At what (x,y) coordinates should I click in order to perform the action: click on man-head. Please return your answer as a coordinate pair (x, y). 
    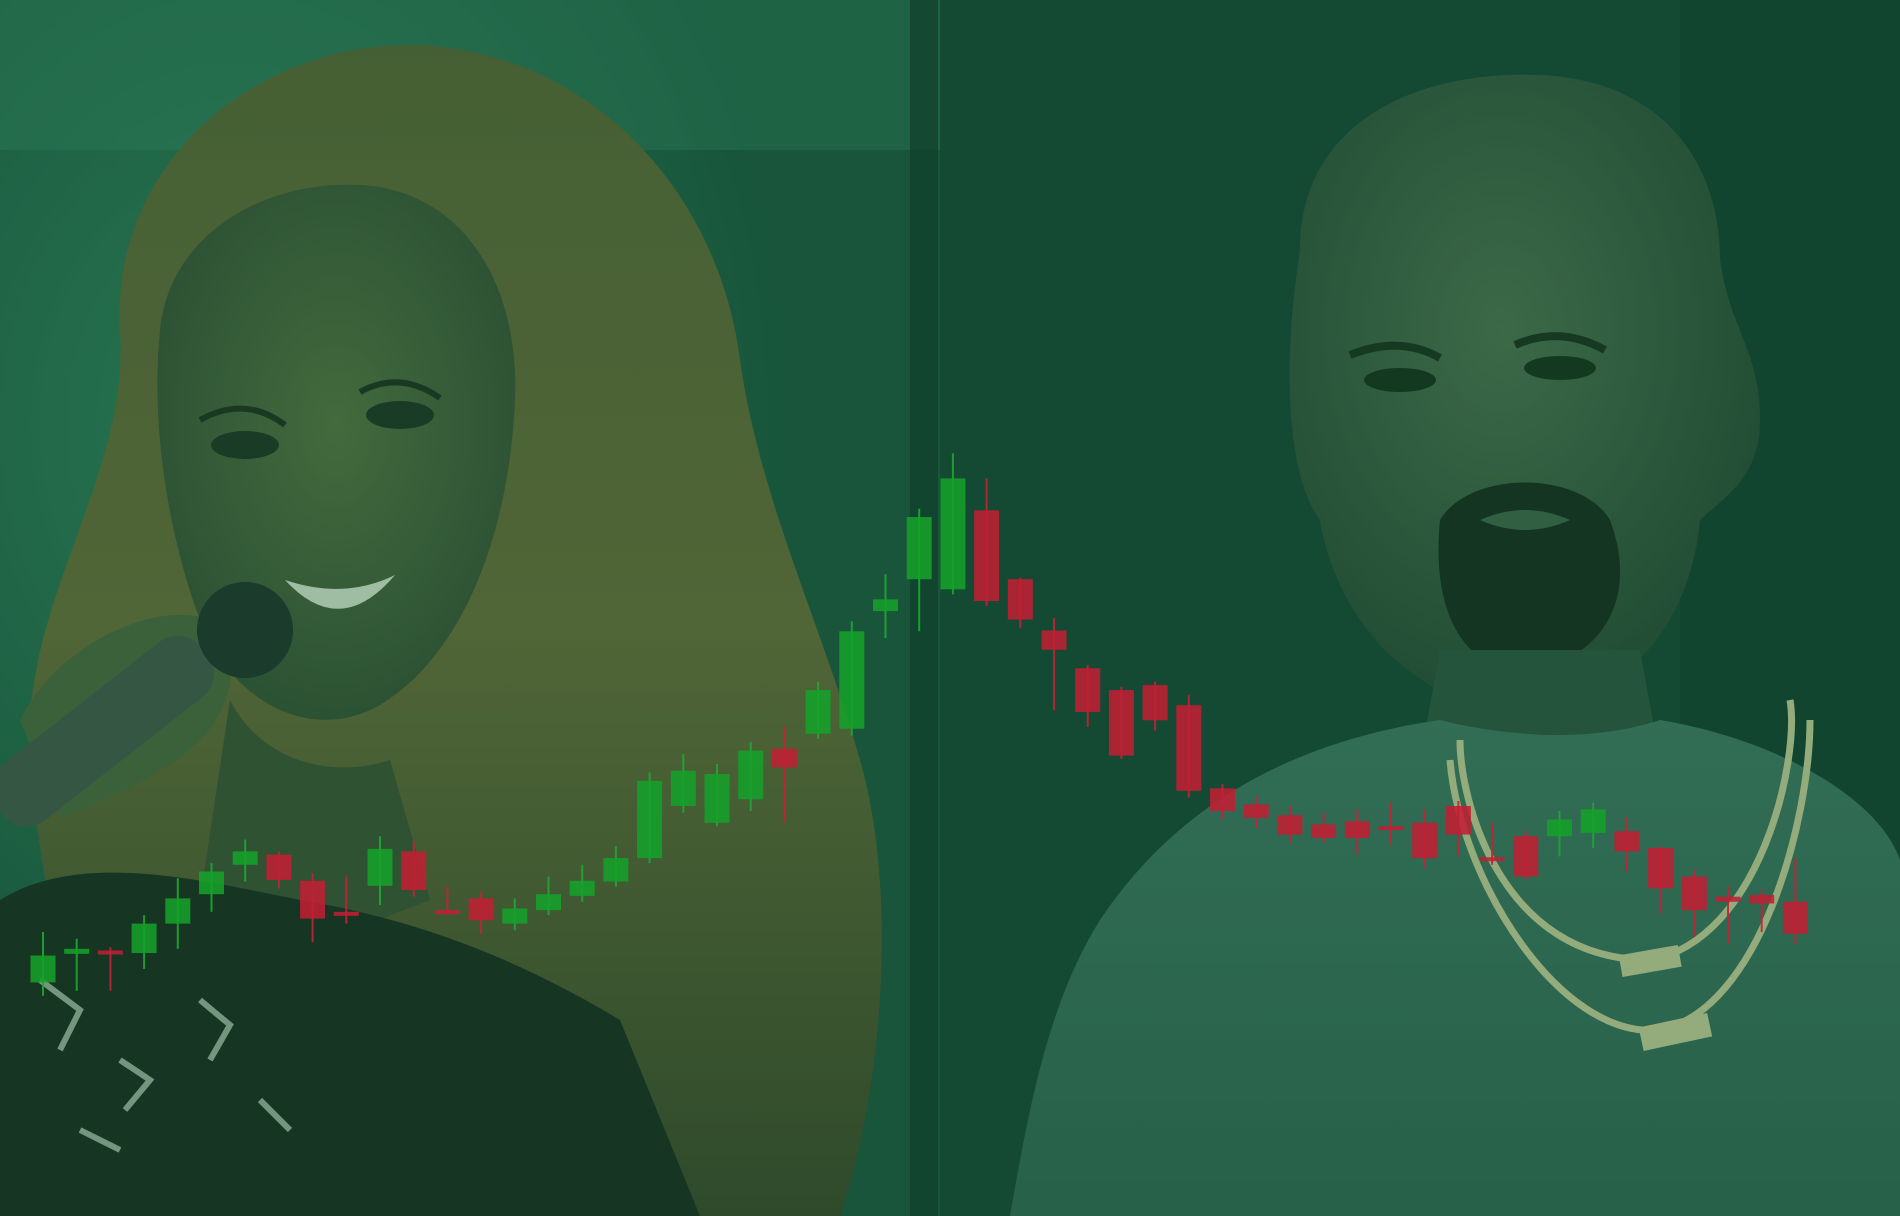
    Looking at the image, I should click on (1524, 392).